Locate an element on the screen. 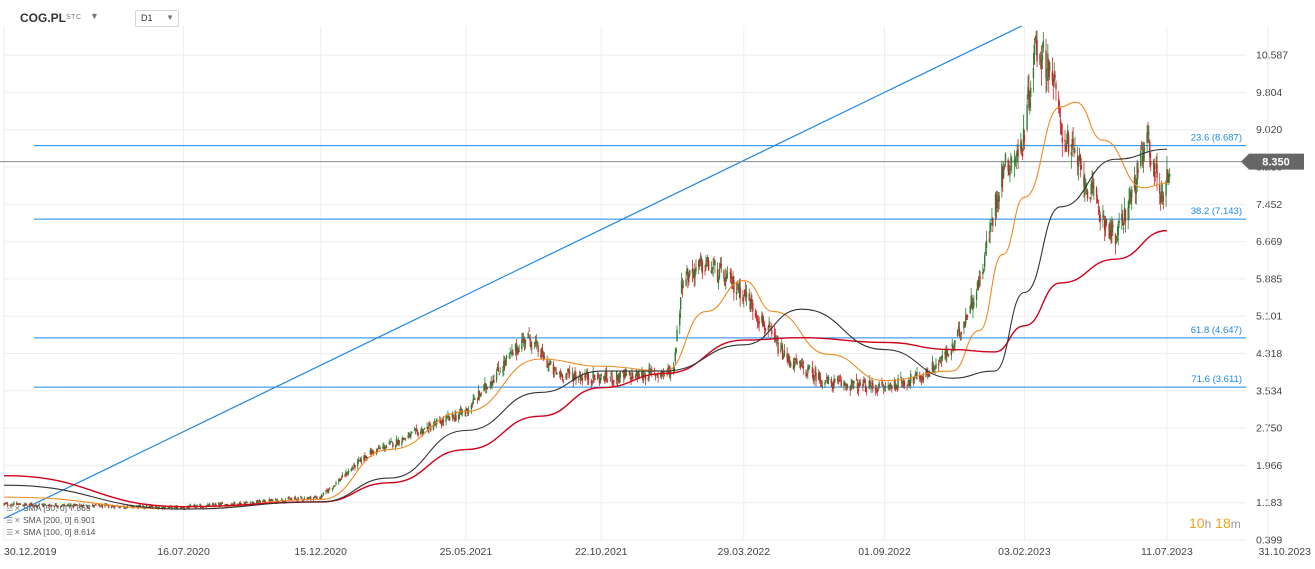 Image resolution: width=1315 pixels, height=569 pixels. legend-item-sma200: ☰✕ SMA [200, 0] 6.901 is located at coordinates (50, 521).